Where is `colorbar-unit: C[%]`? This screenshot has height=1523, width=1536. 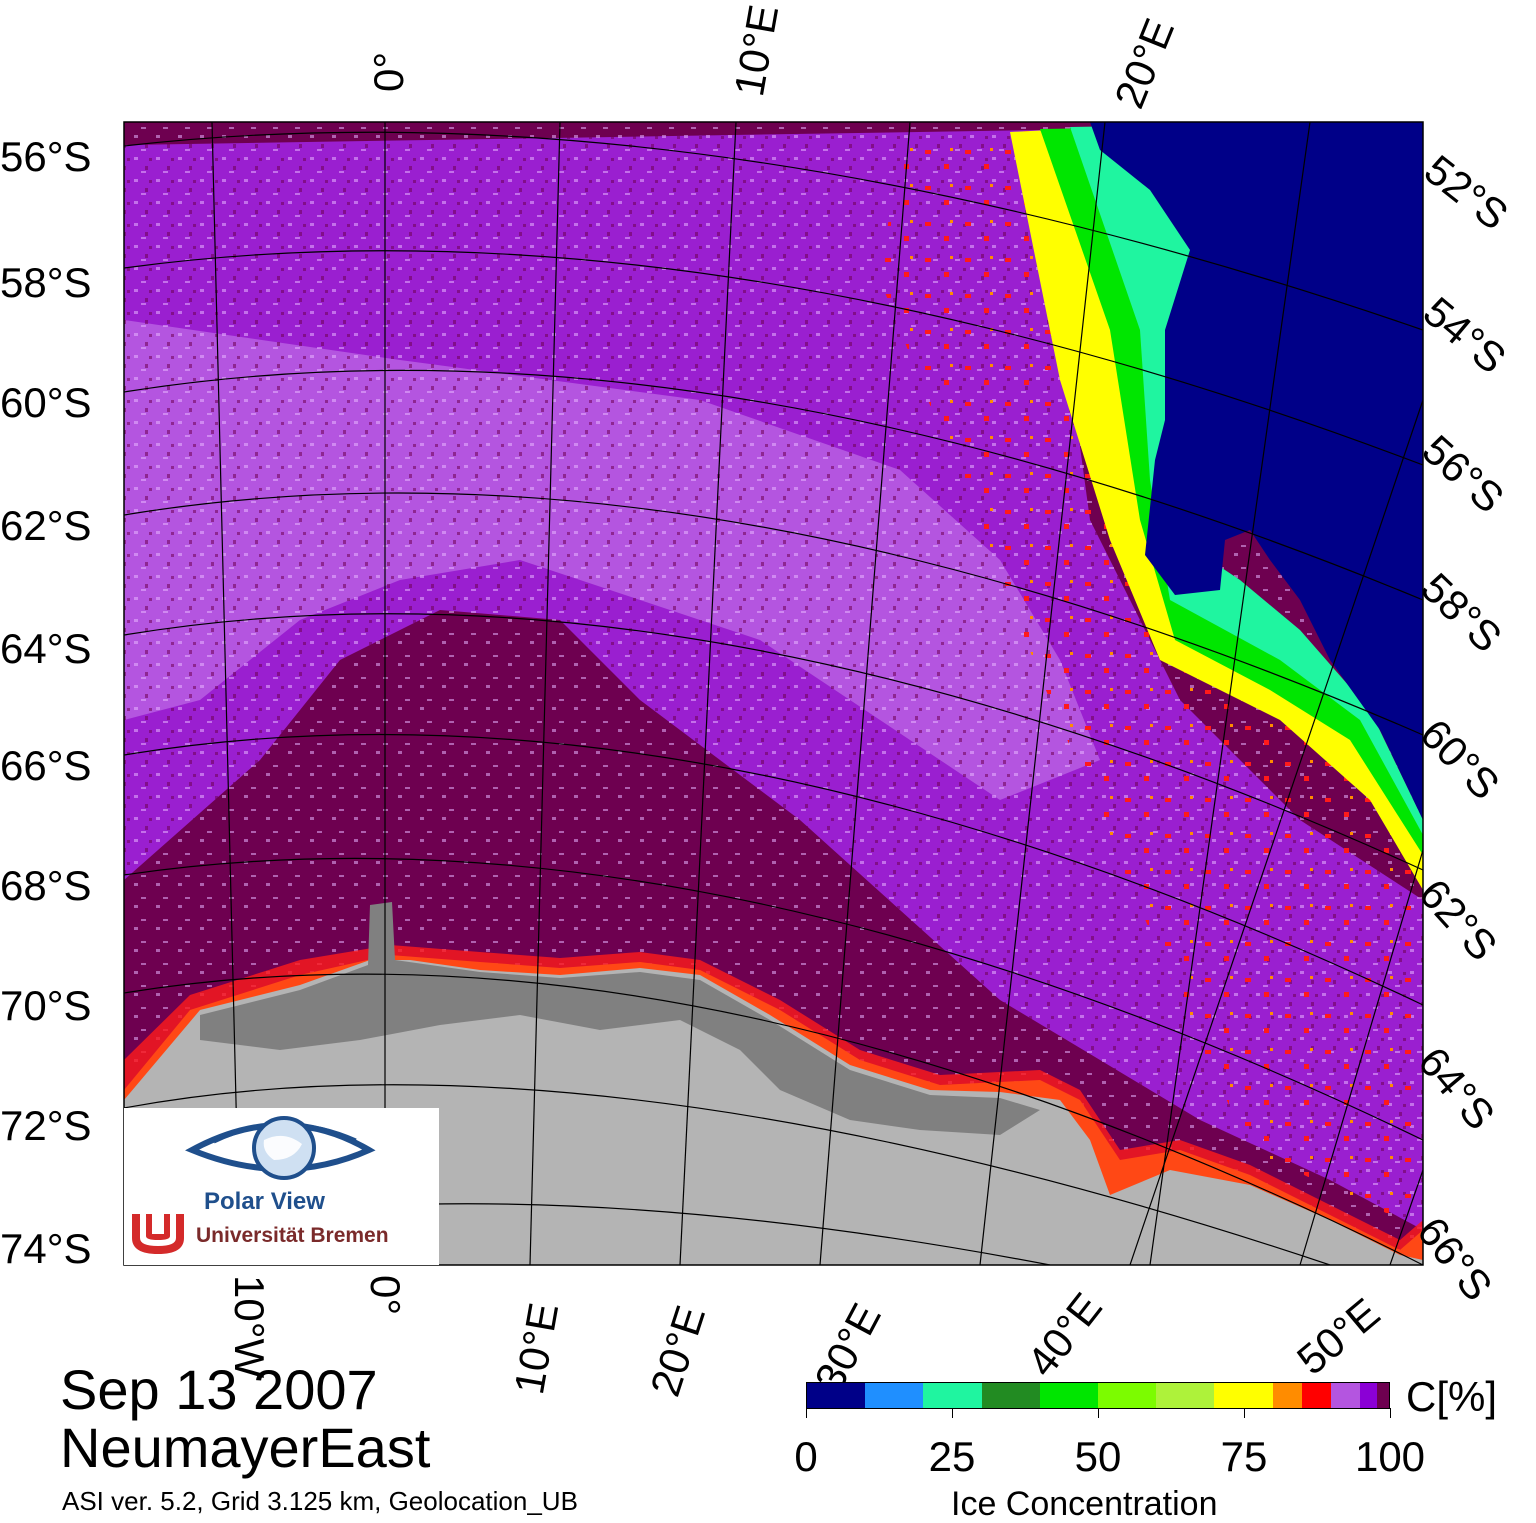 colorbar-unit: C[%] is located at coordinates (1452, 1396).